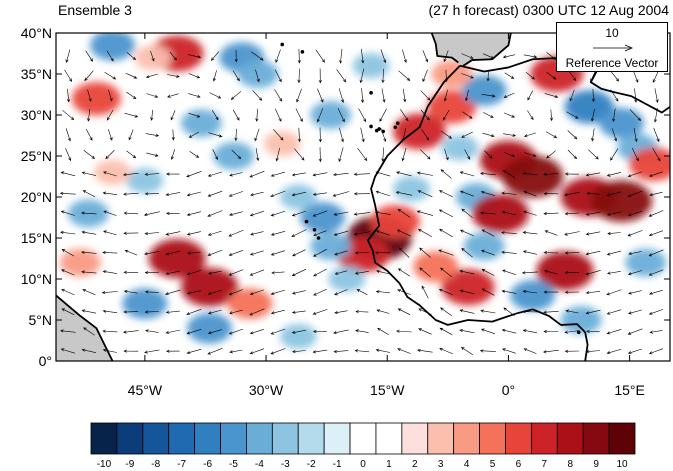 The height and width of the screenshot is (471, 673). What do you see at coordinates (145, 390) in the screenshot?
I see `longitude-label: 45°W` at bounding box center [145, 390].